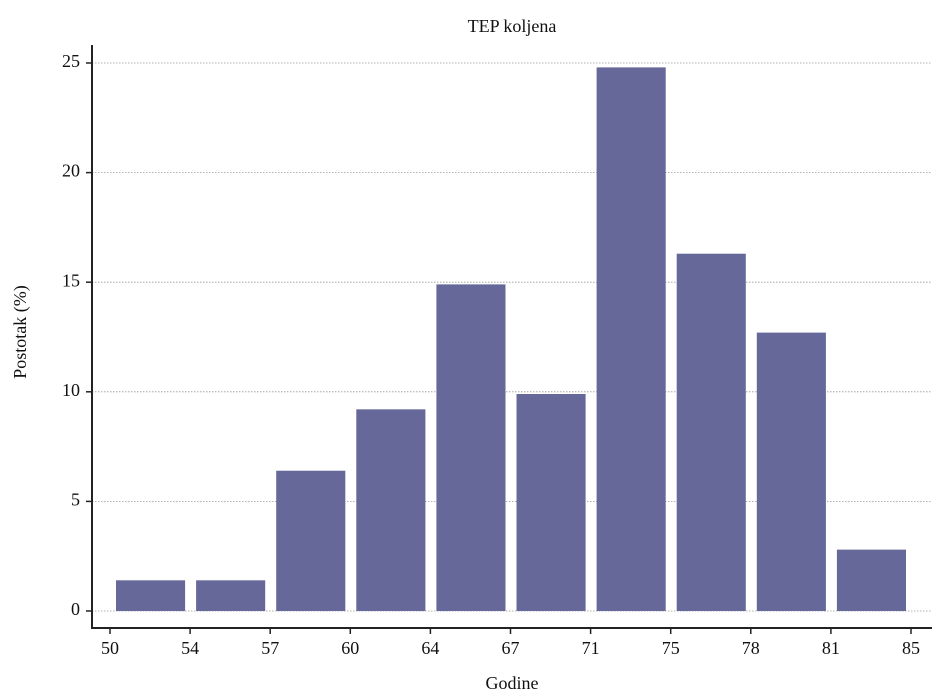 This screenshot has width=933, height=697. What do you see at coordinates (110, 648) in the screenshot?
I see `x-tick-label: 50` at bounding box center [110, 648].